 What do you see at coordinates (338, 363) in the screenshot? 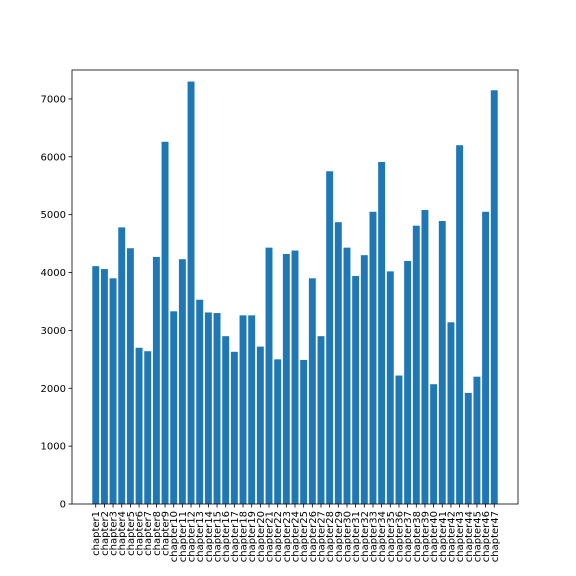
I see `bar-chapter29` at bounding box center [338, 363].